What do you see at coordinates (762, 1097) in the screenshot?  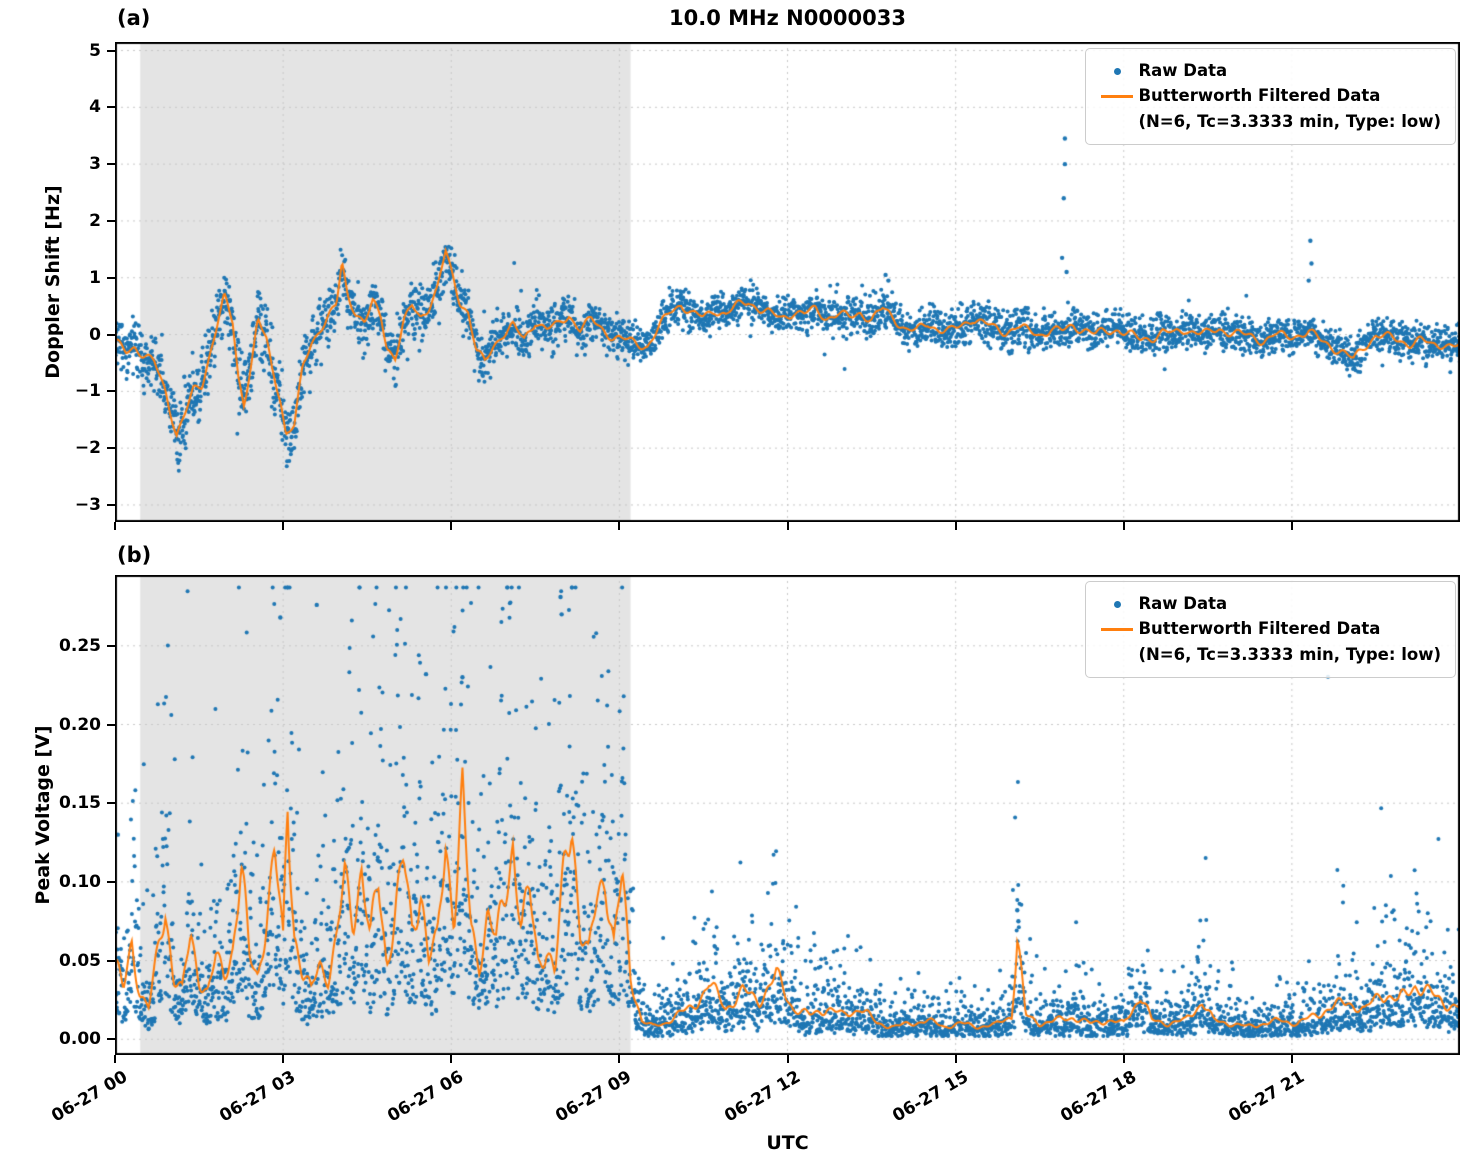 I see `x-tick-label: 06-27 12` at bounding box center [762, 1097].